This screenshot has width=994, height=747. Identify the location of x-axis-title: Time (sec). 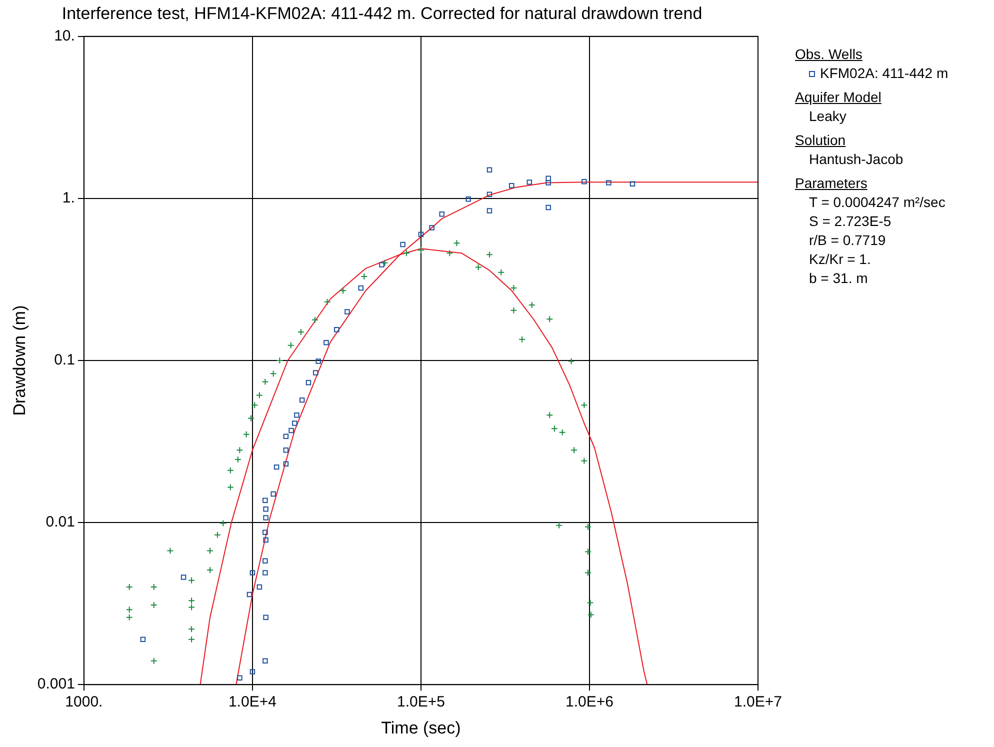
(421, 728).